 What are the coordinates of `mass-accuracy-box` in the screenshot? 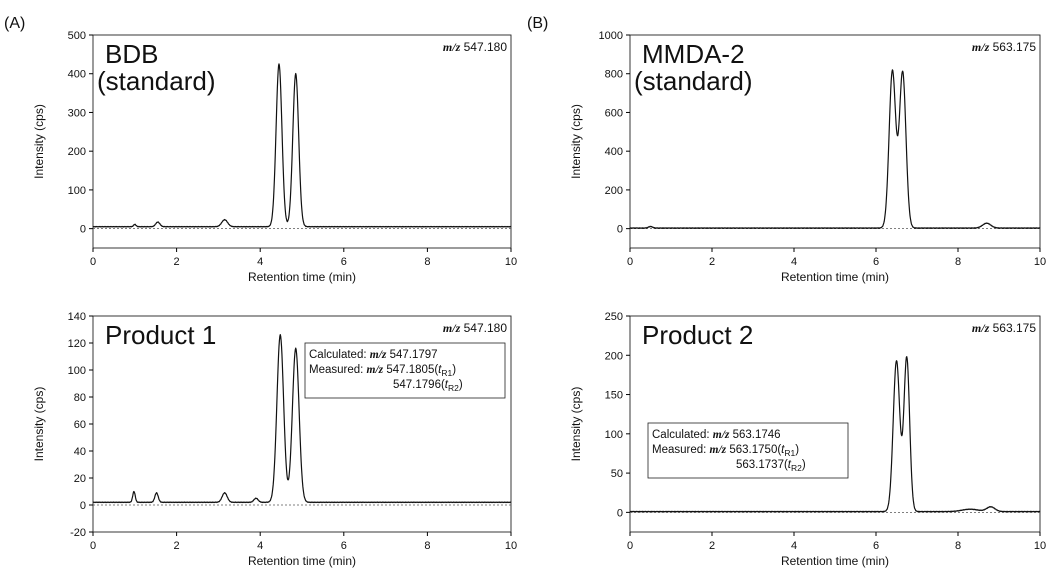 It's located at (405, 370).